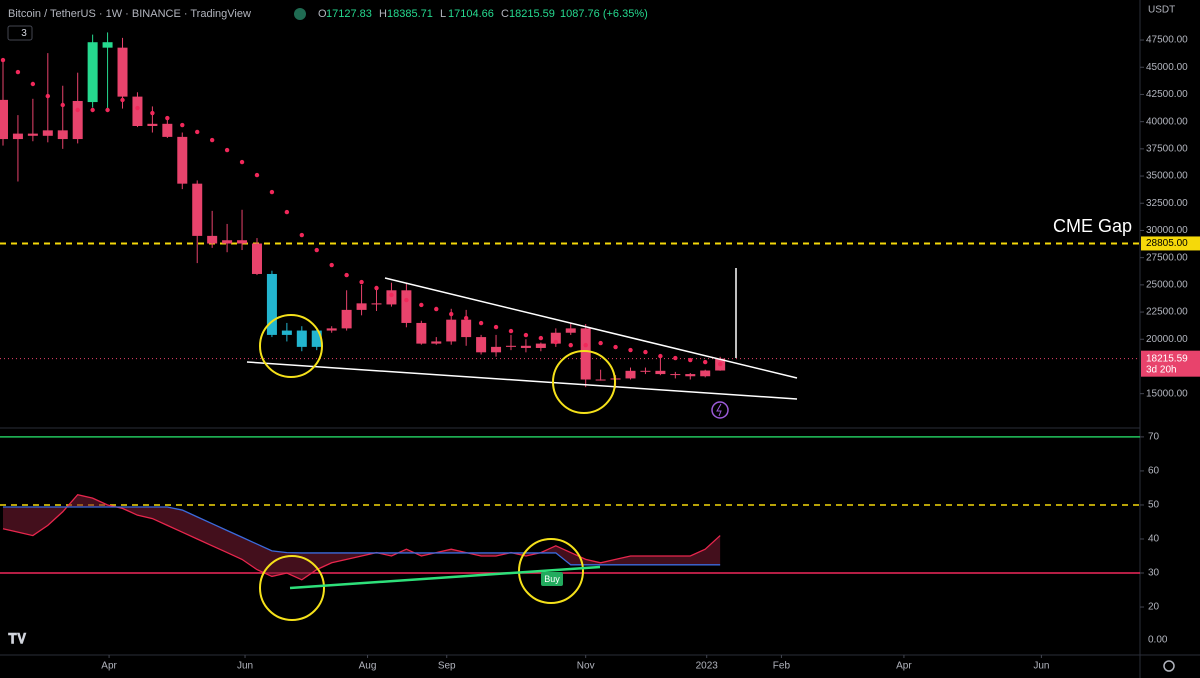 The height and width of the screenshot is (678, 1200). Describe the element at coordinates (1167, 94) in the screenshot. I see `y-tick-label: 42500.00` at that location.